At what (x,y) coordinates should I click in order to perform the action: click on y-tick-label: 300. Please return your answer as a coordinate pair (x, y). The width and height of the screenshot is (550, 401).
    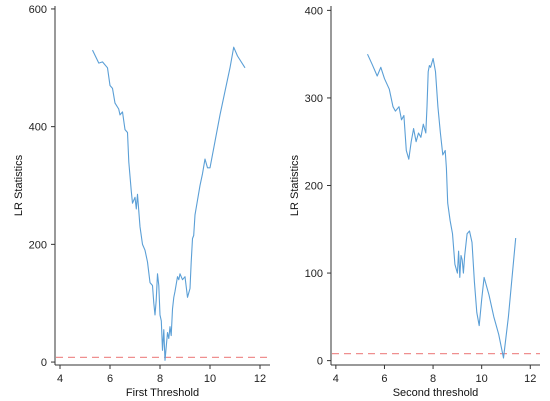
    Looking at the image, I should click on (314, 99).